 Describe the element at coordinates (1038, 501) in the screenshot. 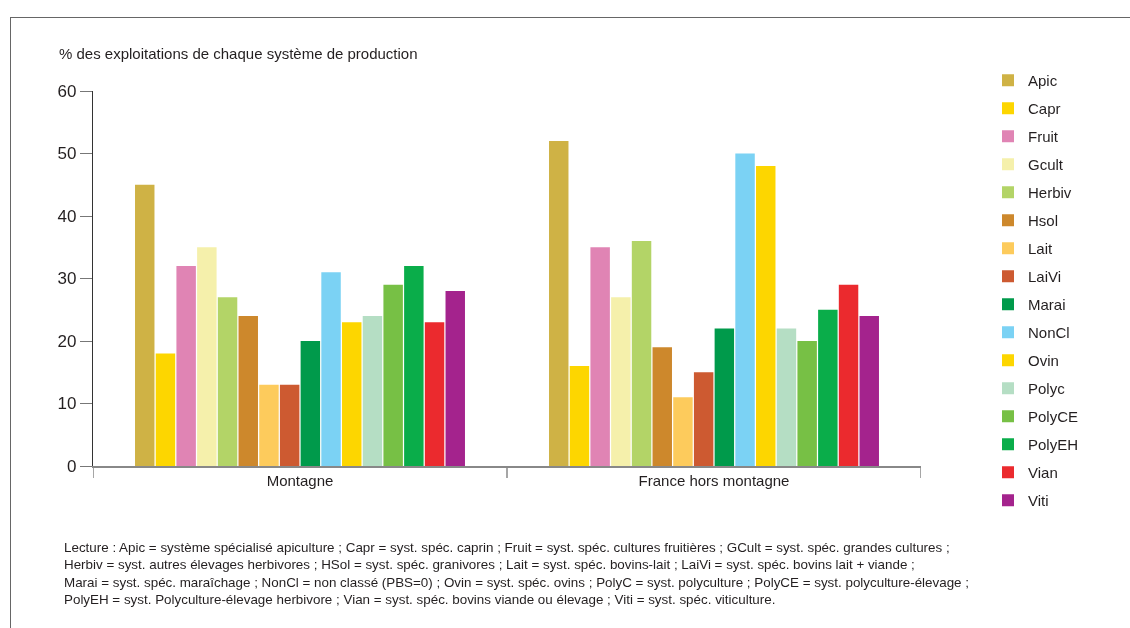

I see `legend-label: Viti` at that location.